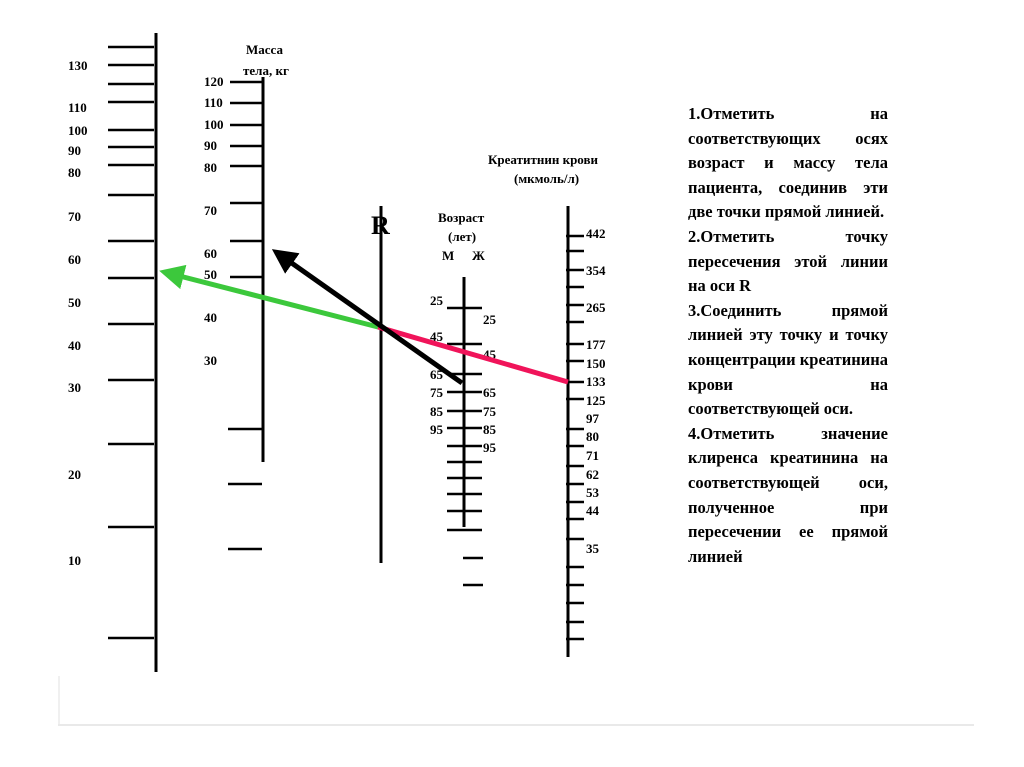  What do you see at coordinates (490, 411) in the screenshot?
I see `age-axis-female-label: 75` at bounding box center [490, 411].